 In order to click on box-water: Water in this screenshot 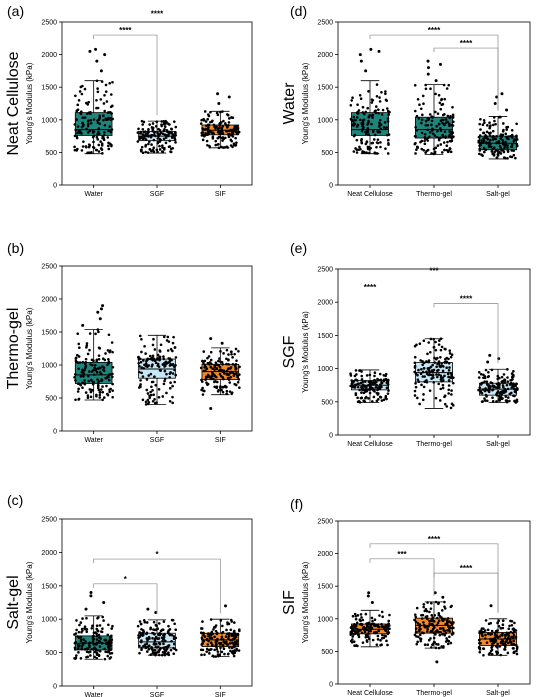, I will do `click(93, 122)`.